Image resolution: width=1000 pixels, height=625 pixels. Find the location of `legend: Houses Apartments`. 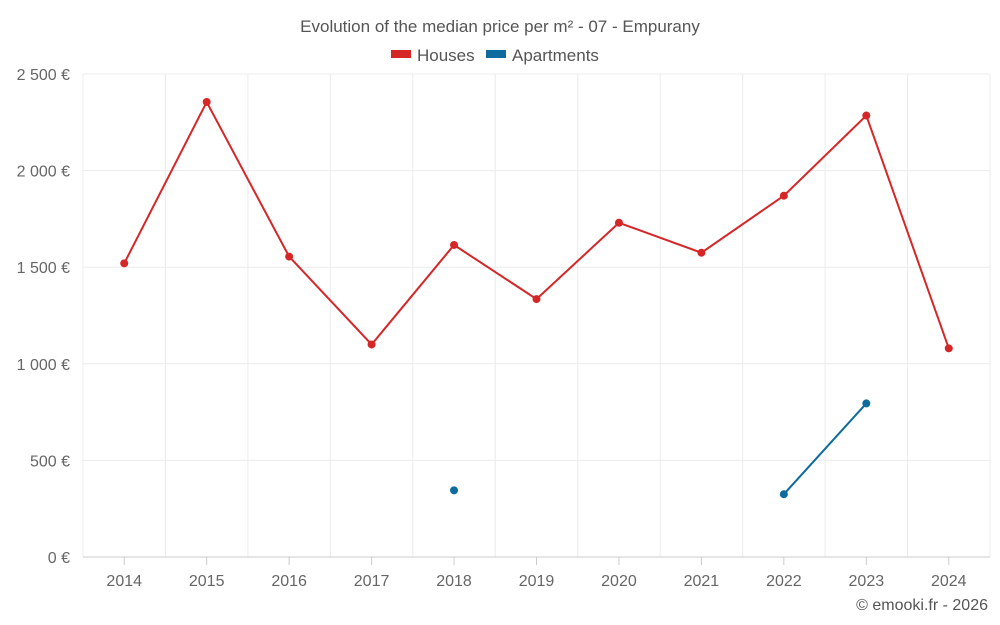

legend: Houses Apartments is located at coordinates (495, 55).